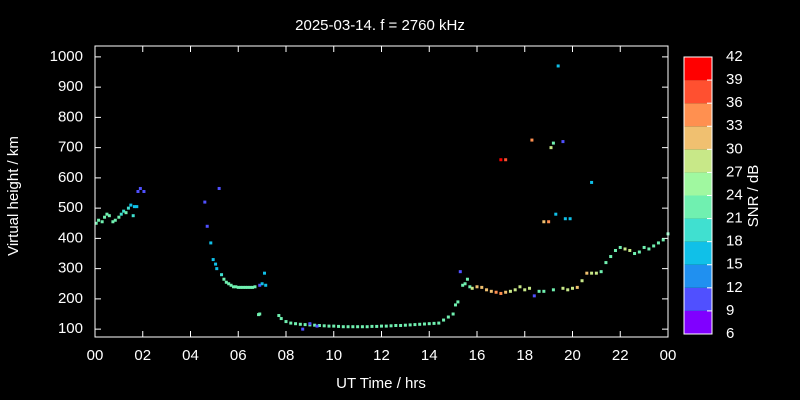 The width and height of the screenshot is (800, 400). Describe the element at coordinates (70, 298) in the screenshot. I see `y-tick-label: 200` at that location.